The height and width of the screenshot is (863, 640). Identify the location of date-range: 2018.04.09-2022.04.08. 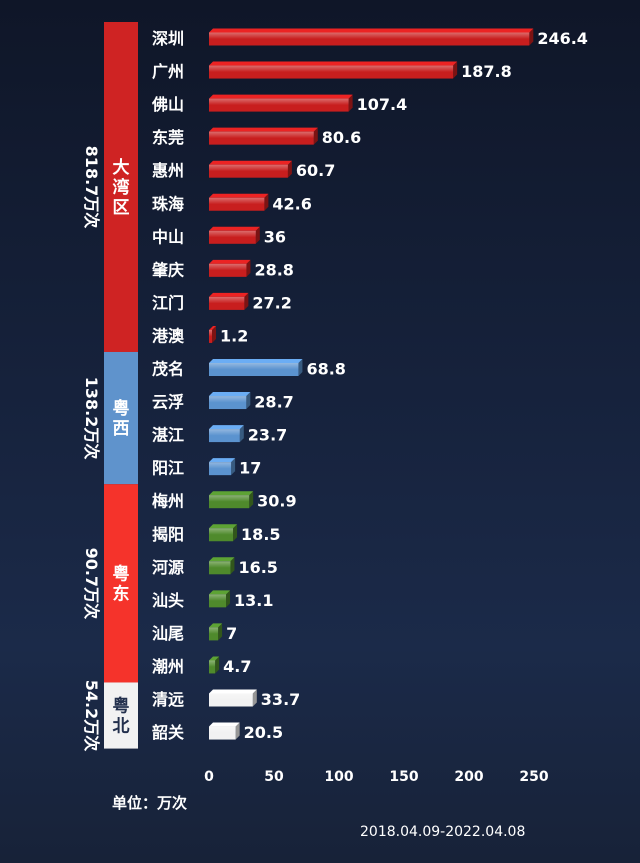
(442, 832).